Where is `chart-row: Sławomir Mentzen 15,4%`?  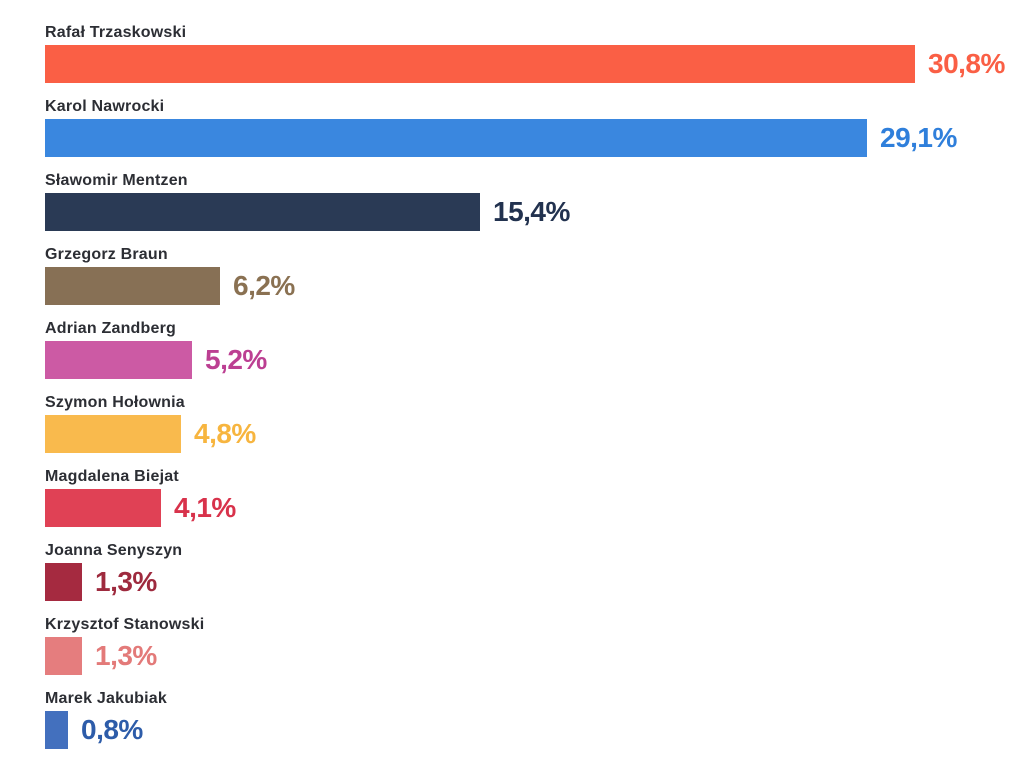 chart-row: Sławomir Mentzen 15,4% is located at coordinates (525, 201).